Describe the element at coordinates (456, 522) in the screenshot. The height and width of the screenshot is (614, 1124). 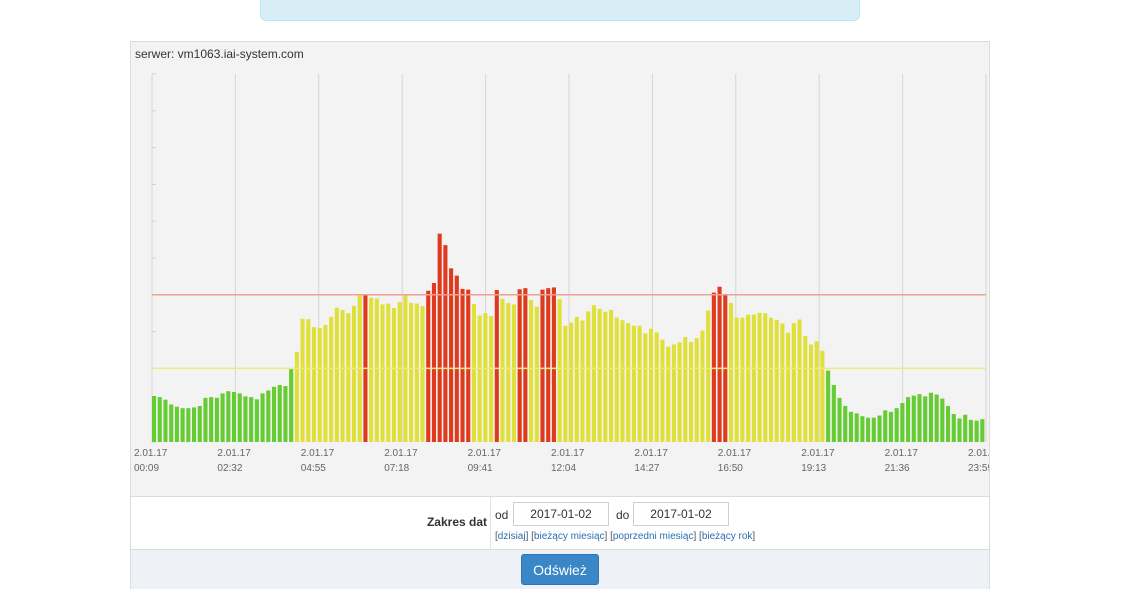
I see `date-range-label: Zakres dat` at that location.